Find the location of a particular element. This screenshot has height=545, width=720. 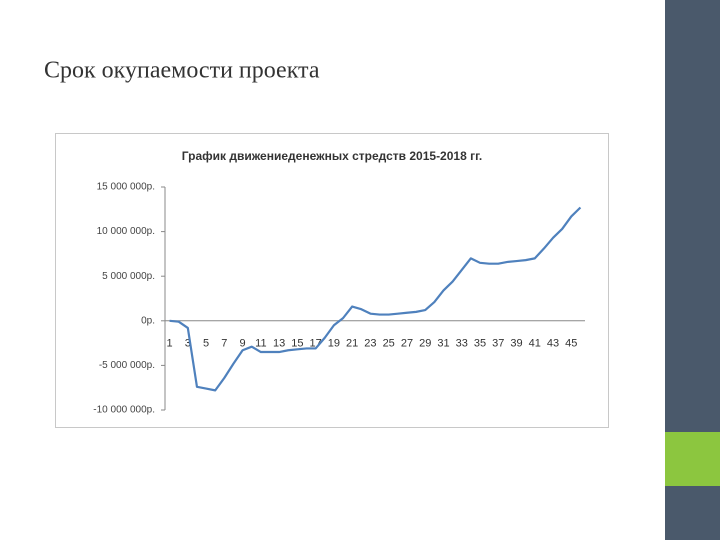

x-tick-label: 17 is located at coordinates (316, 344).